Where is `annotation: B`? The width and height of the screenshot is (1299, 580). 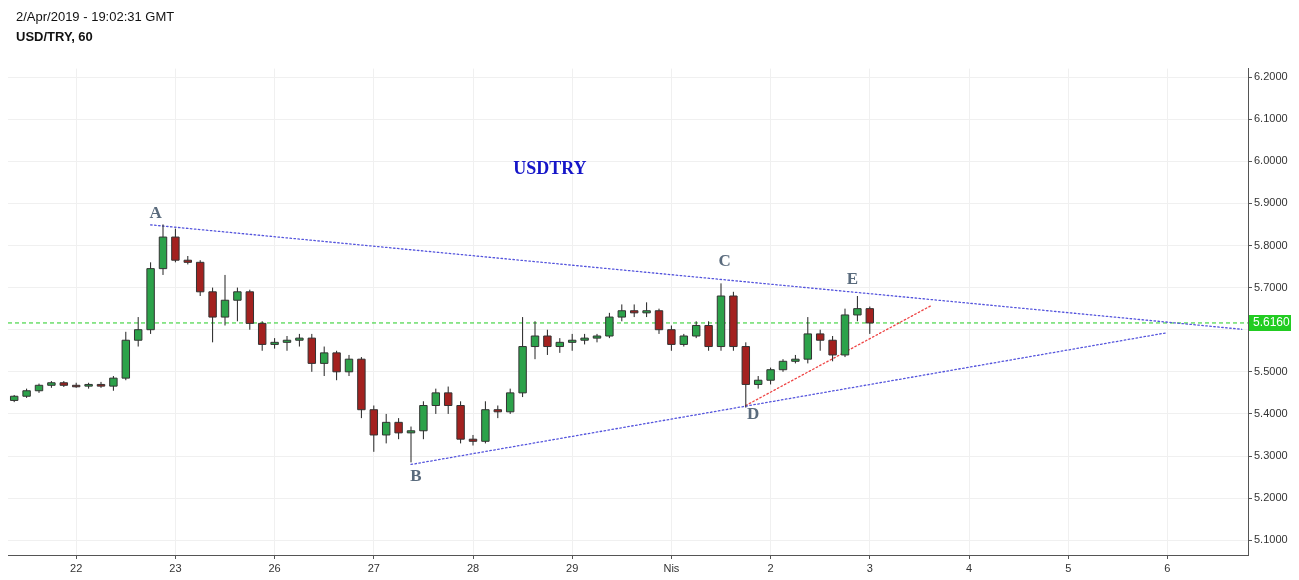
annotation: B is located at coordinates (416, 475).